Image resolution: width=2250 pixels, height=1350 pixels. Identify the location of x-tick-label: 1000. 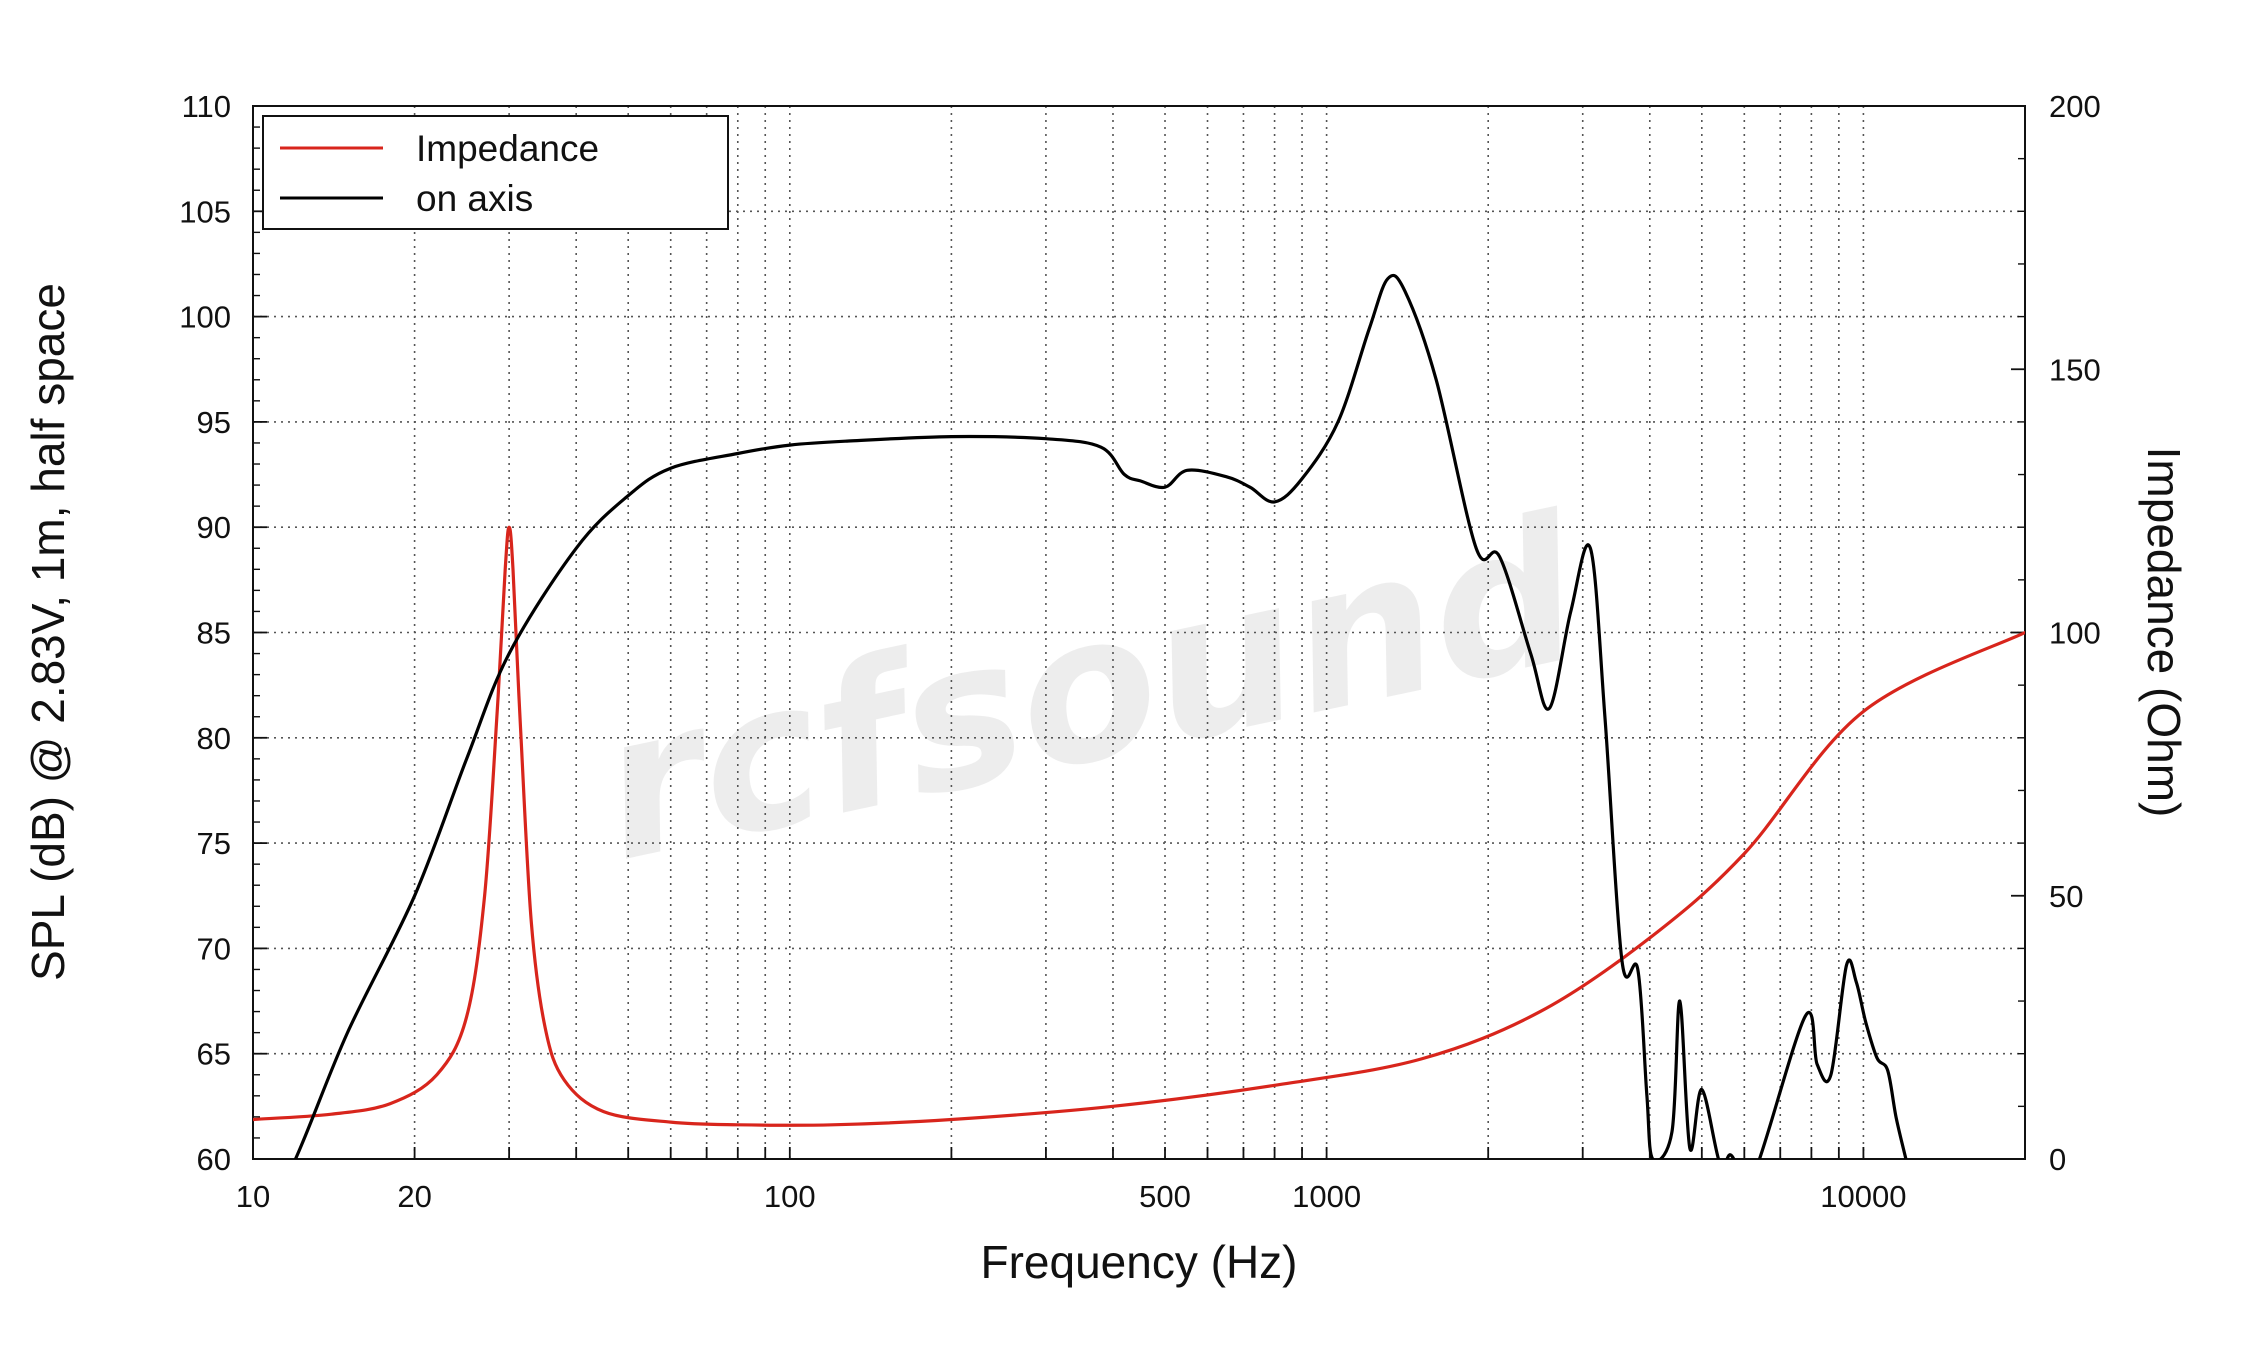
(1326, 1196).